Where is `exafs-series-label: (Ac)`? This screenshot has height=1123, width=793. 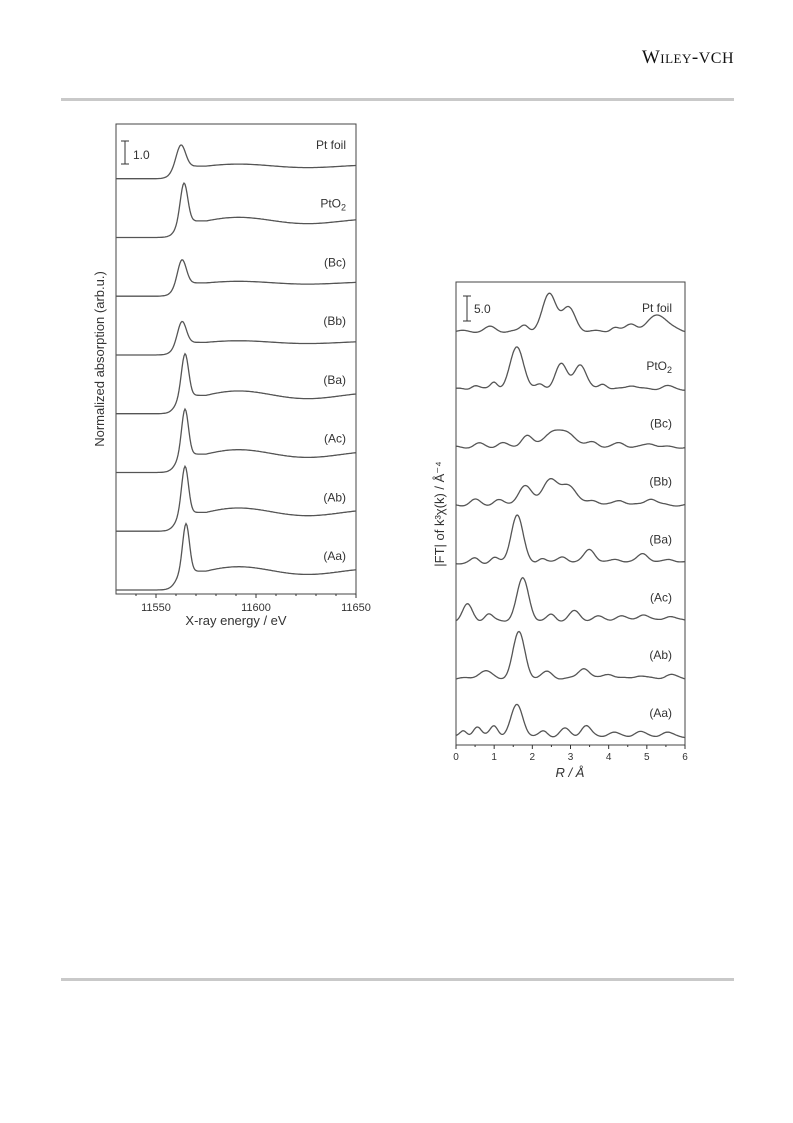 exafs-series-label: (Ac) is located at coordinates (661, 597).